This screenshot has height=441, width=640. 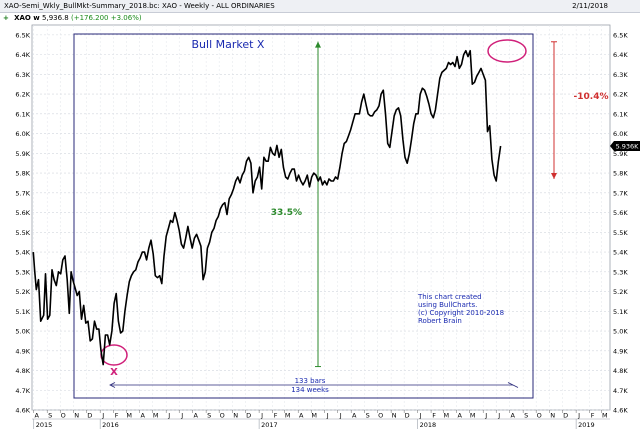 What do you see at coordinates (22, 233) in the screenshot?
I see `y-tick-left: 5.5K` at bounding box center [22, 233].